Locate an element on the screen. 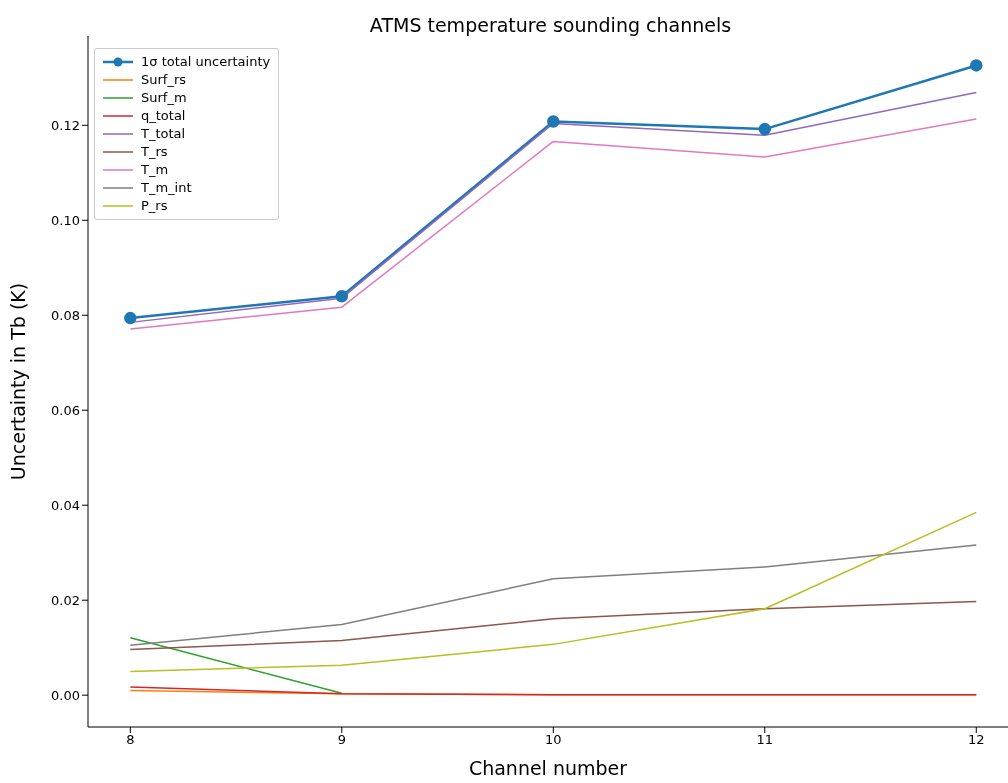 Image resolution: width=1008 pixels, height=783 pixels. y-axis-title: Uncertainty in Tb (K) is located at coordinates (17, 381).